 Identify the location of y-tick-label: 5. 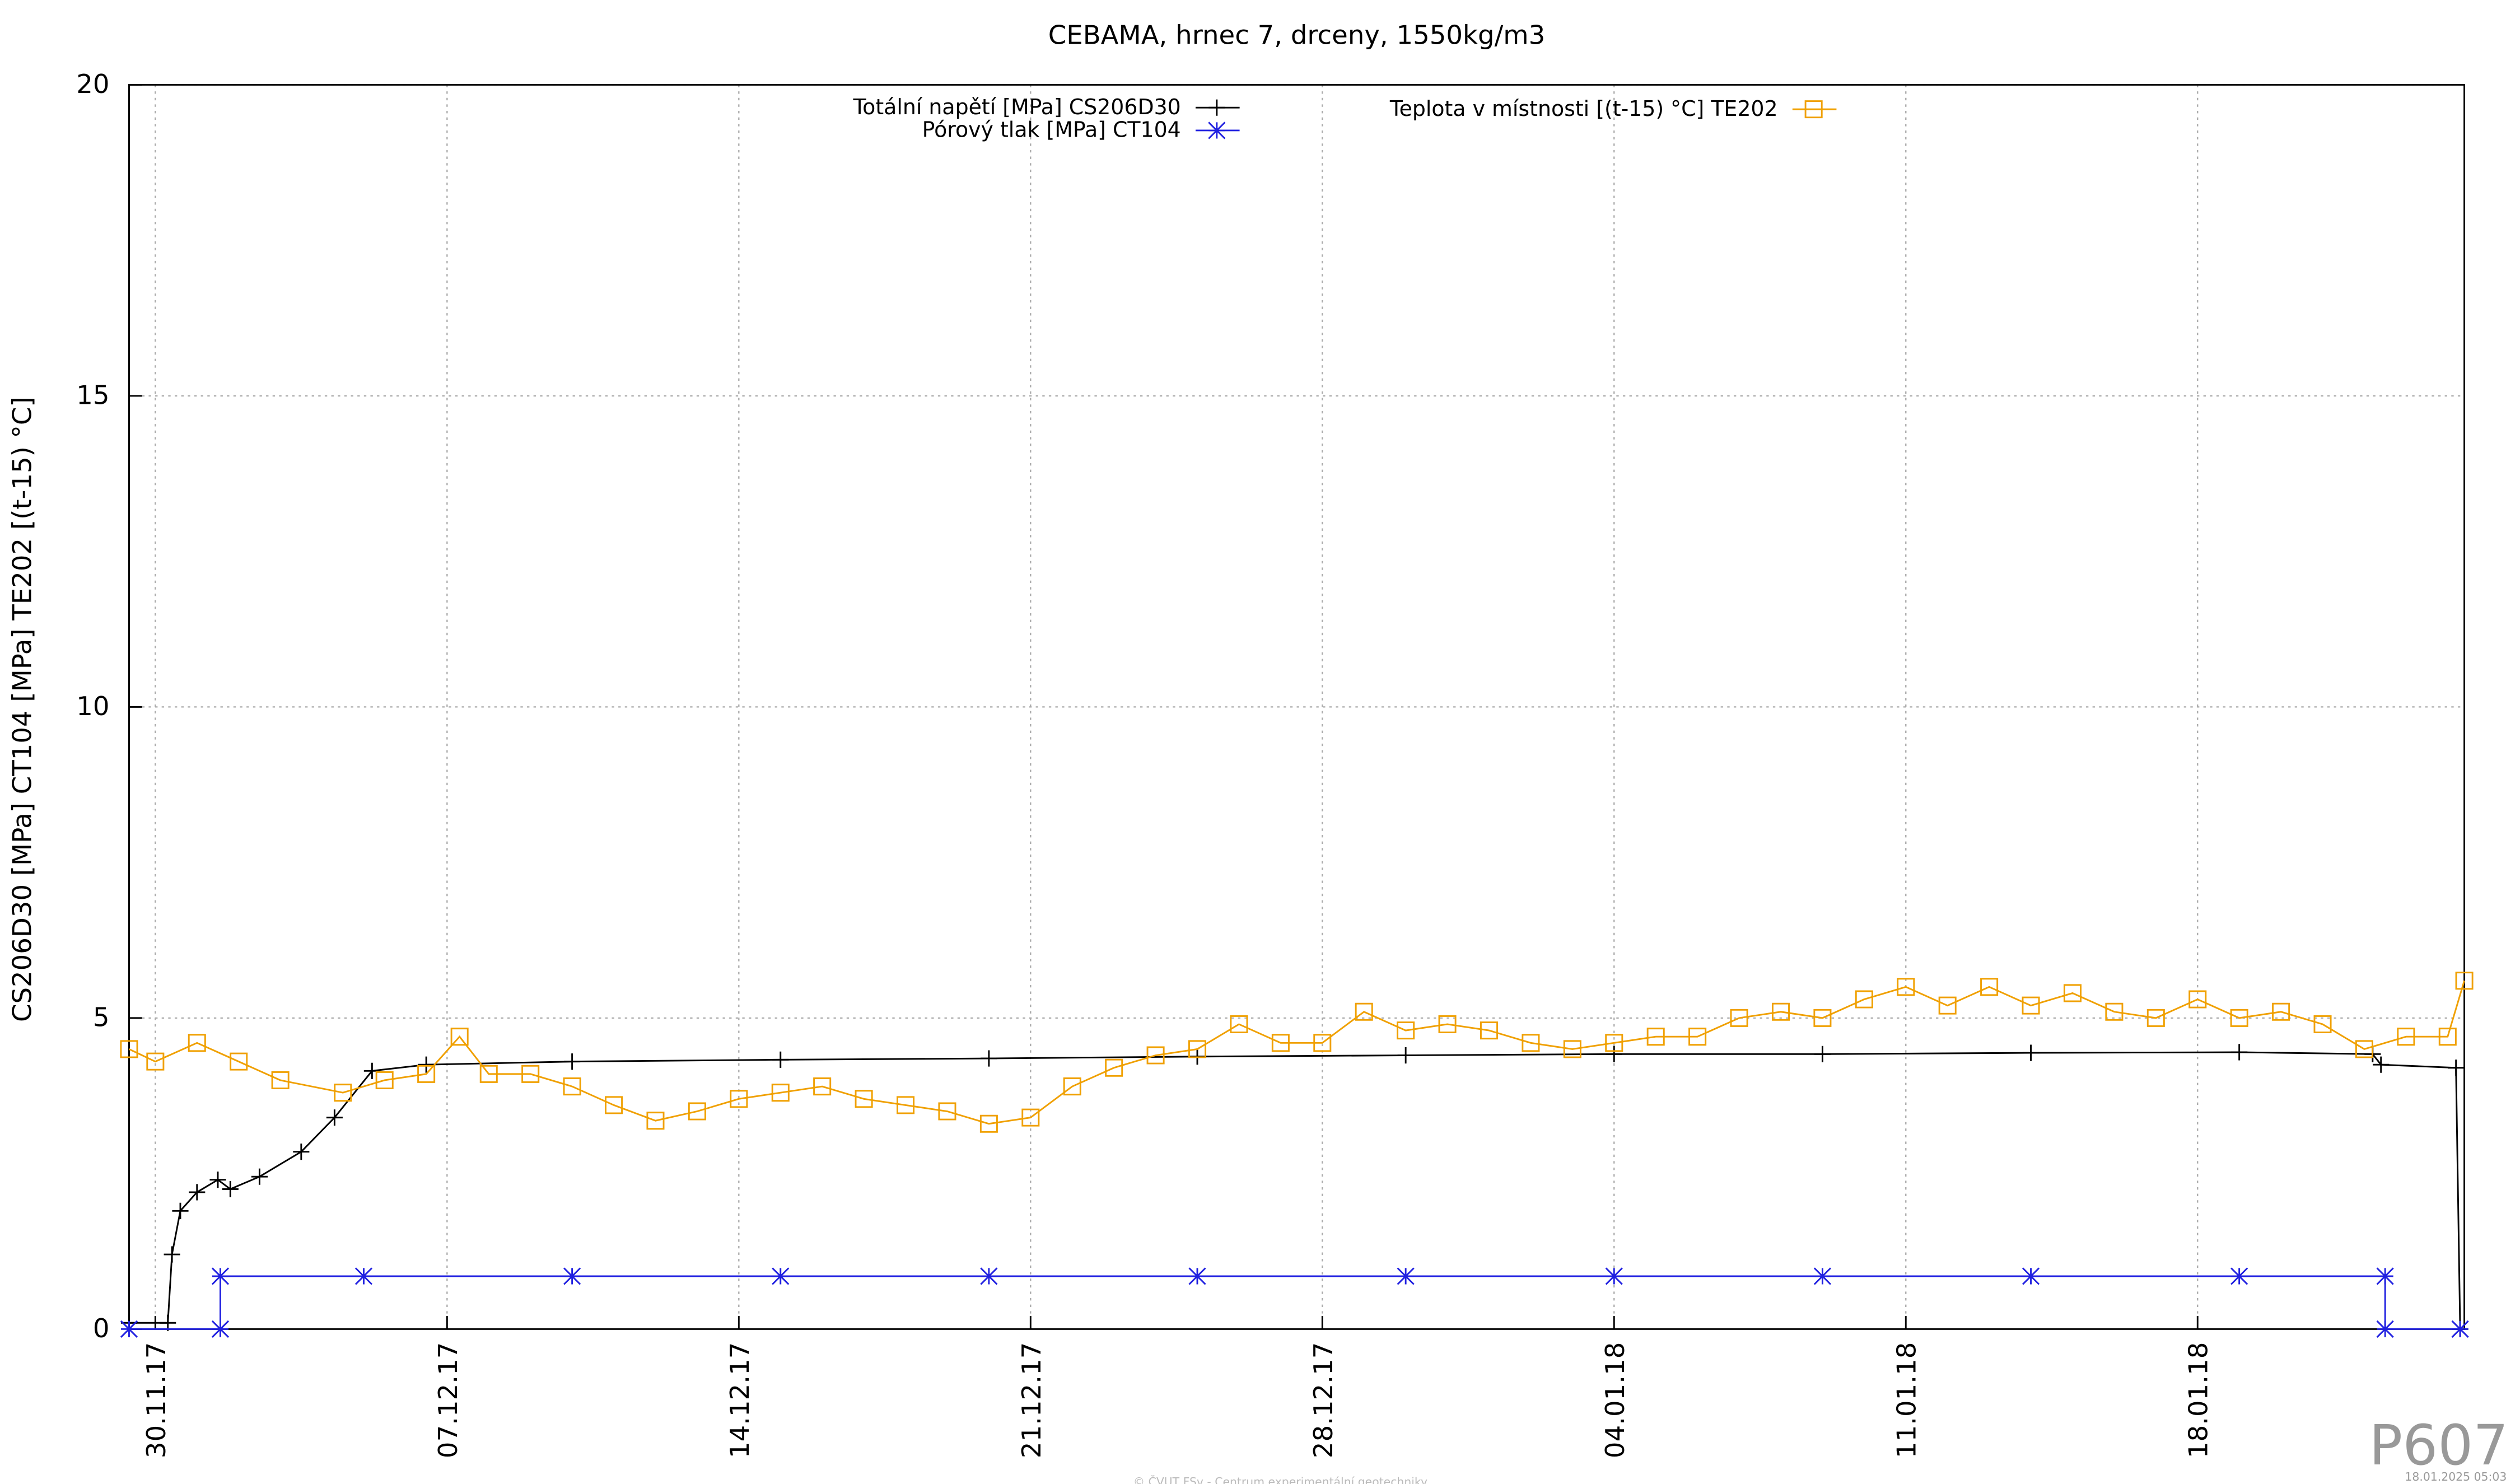
(102, 1017).